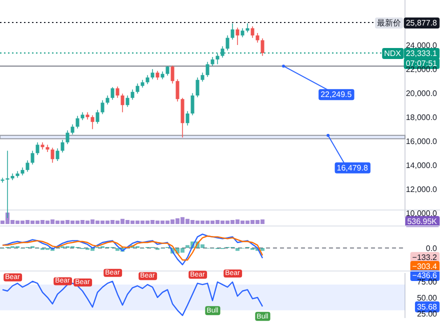  Describe the element at coordinates (425, 266) in the screenshot. I see `text: −303.4` at that location.